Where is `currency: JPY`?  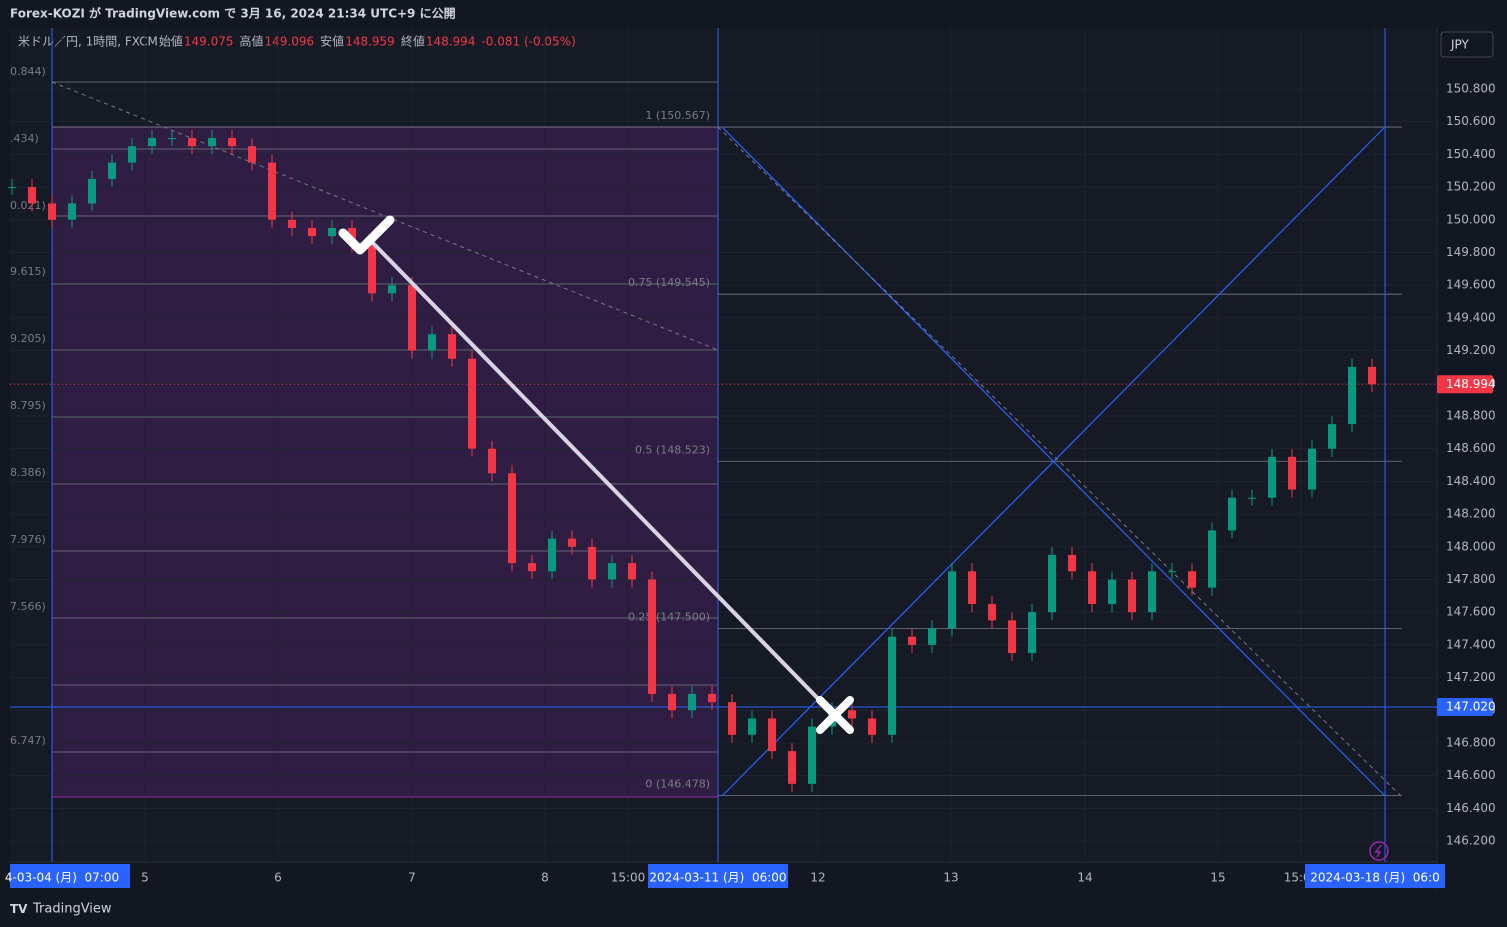 currency: JPY is located at coordinates (1460, 45).